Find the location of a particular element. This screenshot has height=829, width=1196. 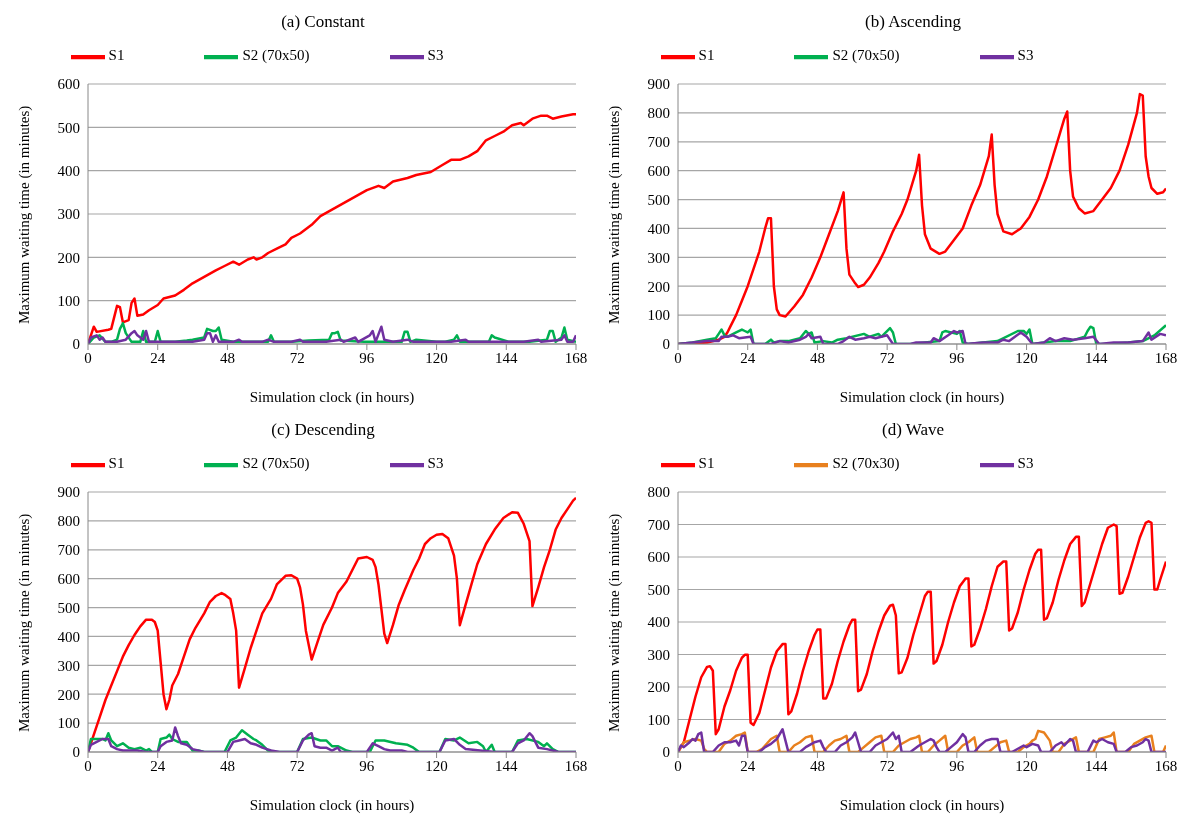

chart-title: (a) Constant is located at coordinates (323, 22).